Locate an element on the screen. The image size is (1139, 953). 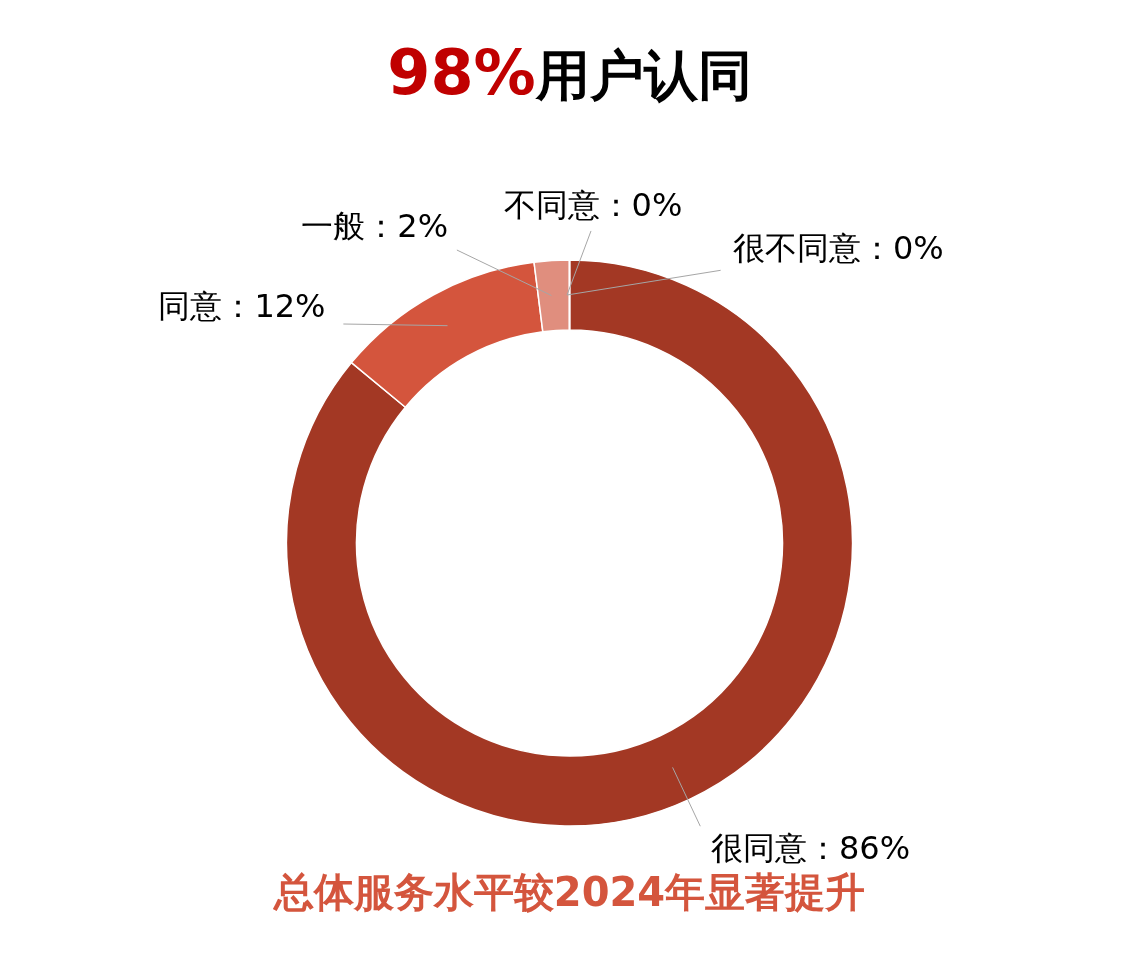
category-label: 很不同意：0% is located at coordinates (838, 247).